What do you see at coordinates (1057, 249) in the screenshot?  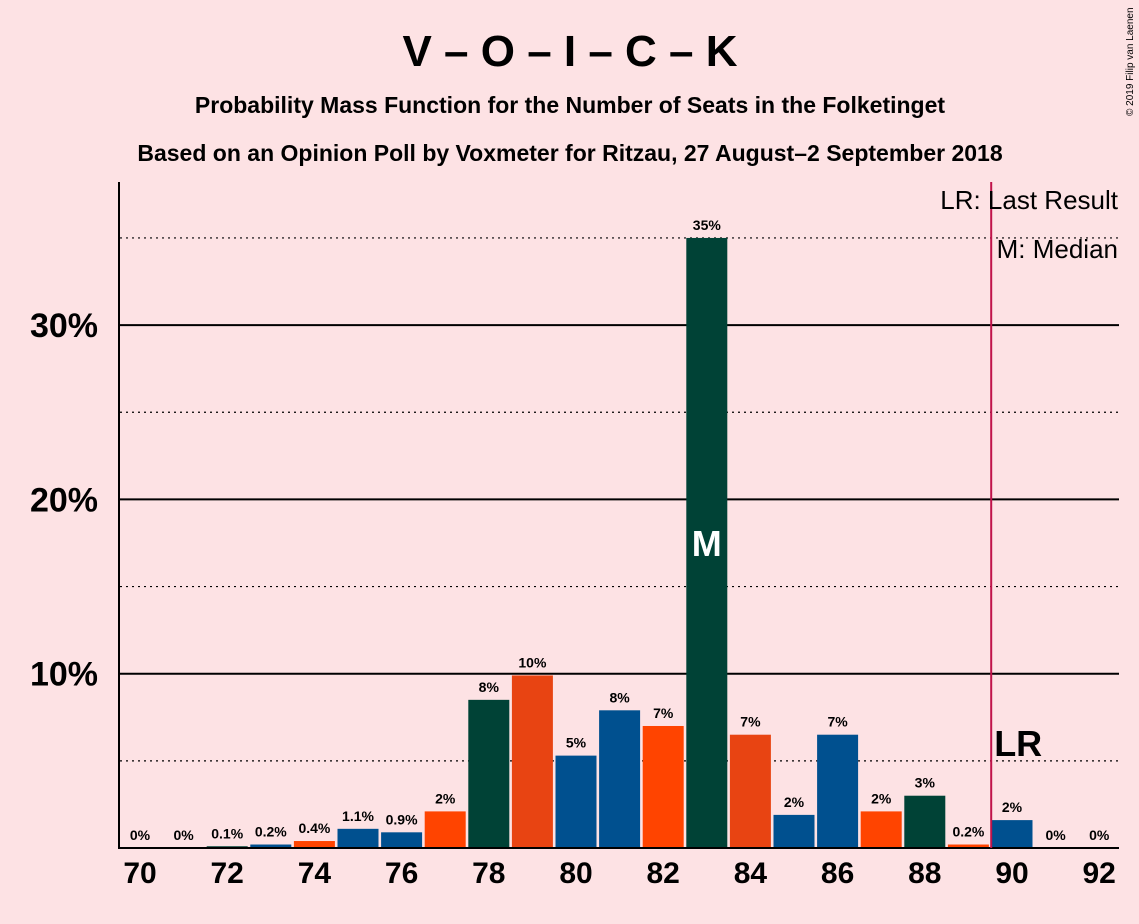 I see `legend-median: M: Median` at bounding box center [1057, 249].